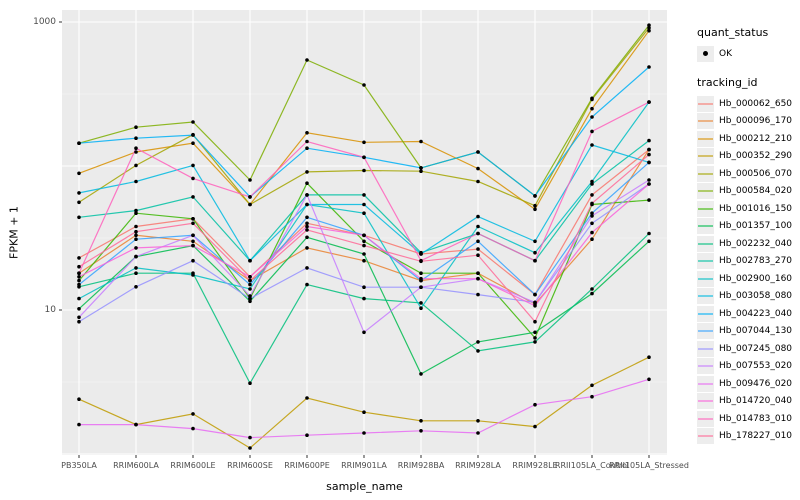 The image size is (800, 500). What do you see at coordinates (44, 22) in the screenshot?
I see `y-tick-label-1000: 1000` at bounding box center [44, 22].